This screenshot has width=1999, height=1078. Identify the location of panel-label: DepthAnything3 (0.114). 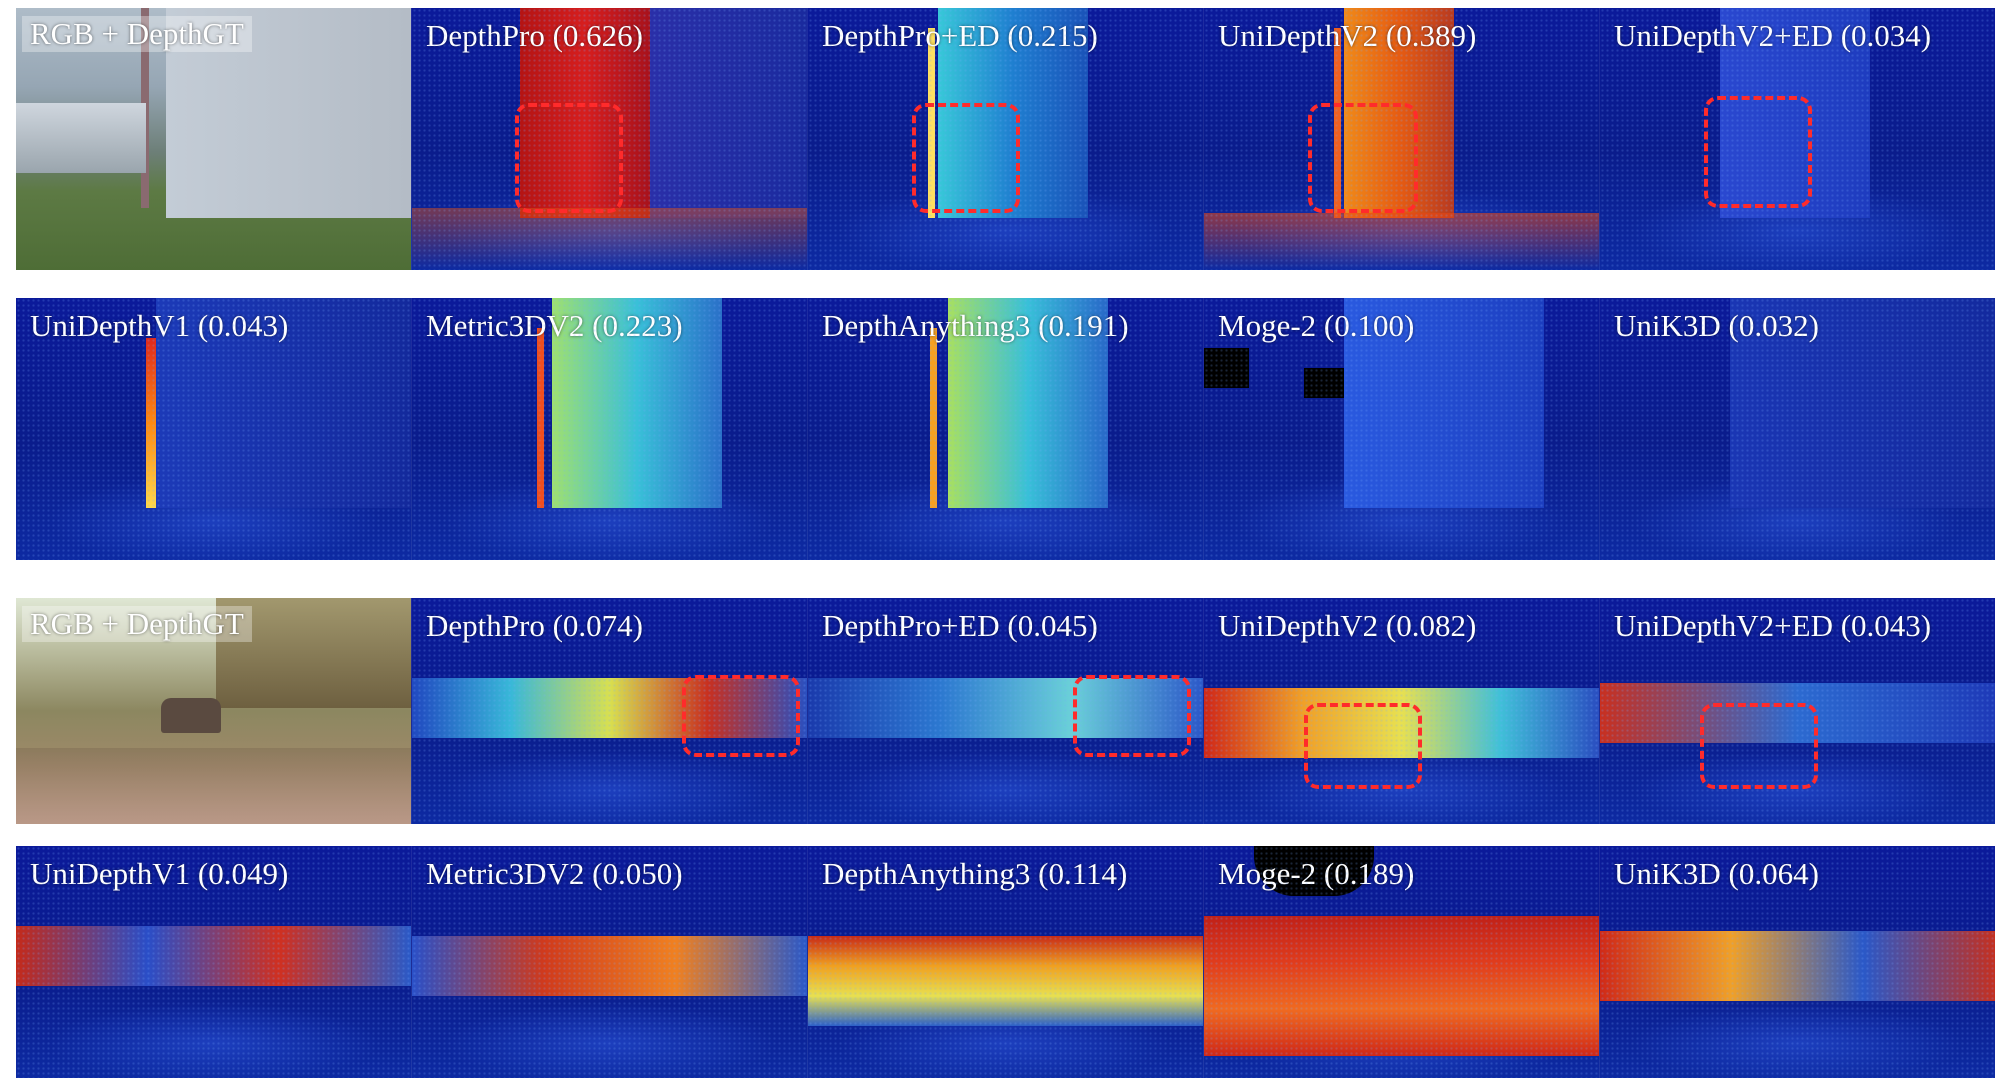
(975, 873).